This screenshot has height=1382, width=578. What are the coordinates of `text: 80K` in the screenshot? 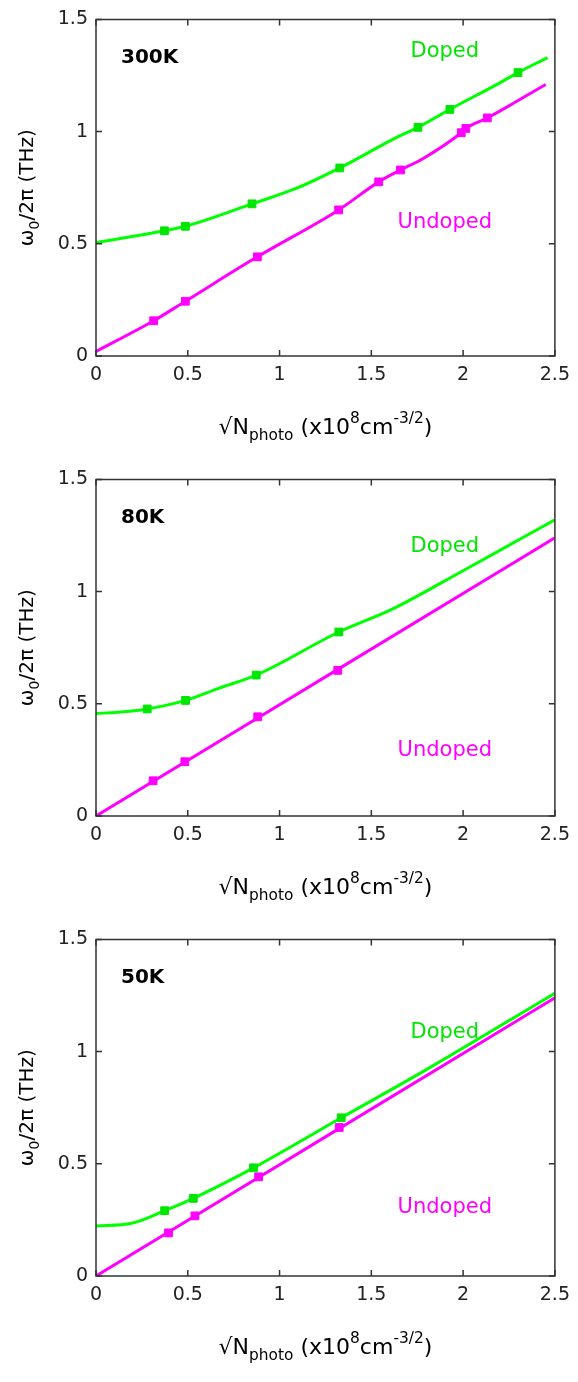 It's located at (143, 515).